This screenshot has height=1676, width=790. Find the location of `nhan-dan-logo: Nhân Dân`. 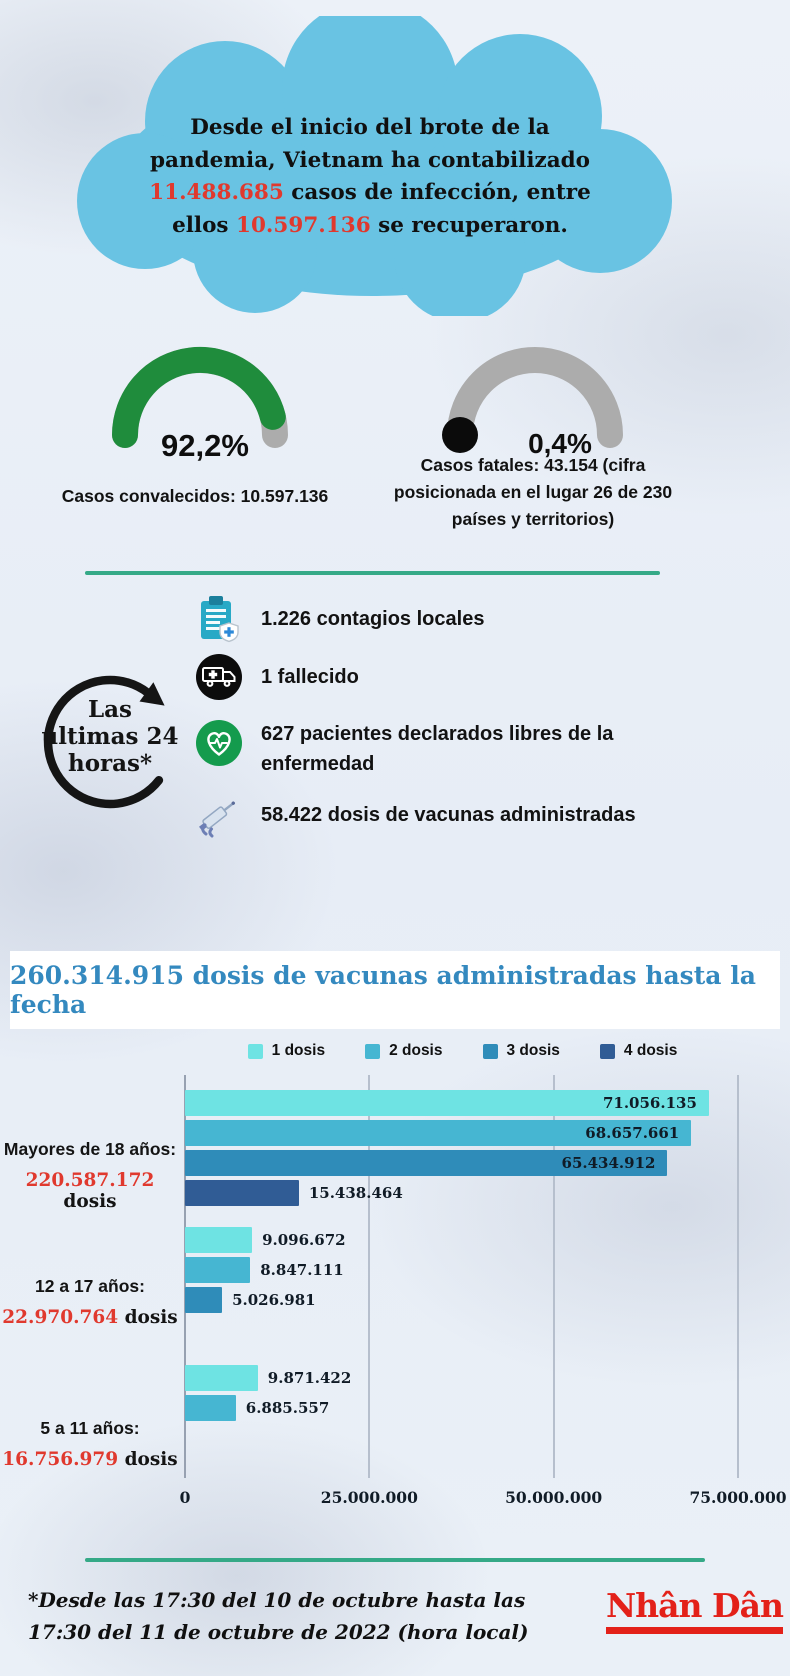

nhan-dan-logo: Nhân Dân is located at coordinates (695, 1611).